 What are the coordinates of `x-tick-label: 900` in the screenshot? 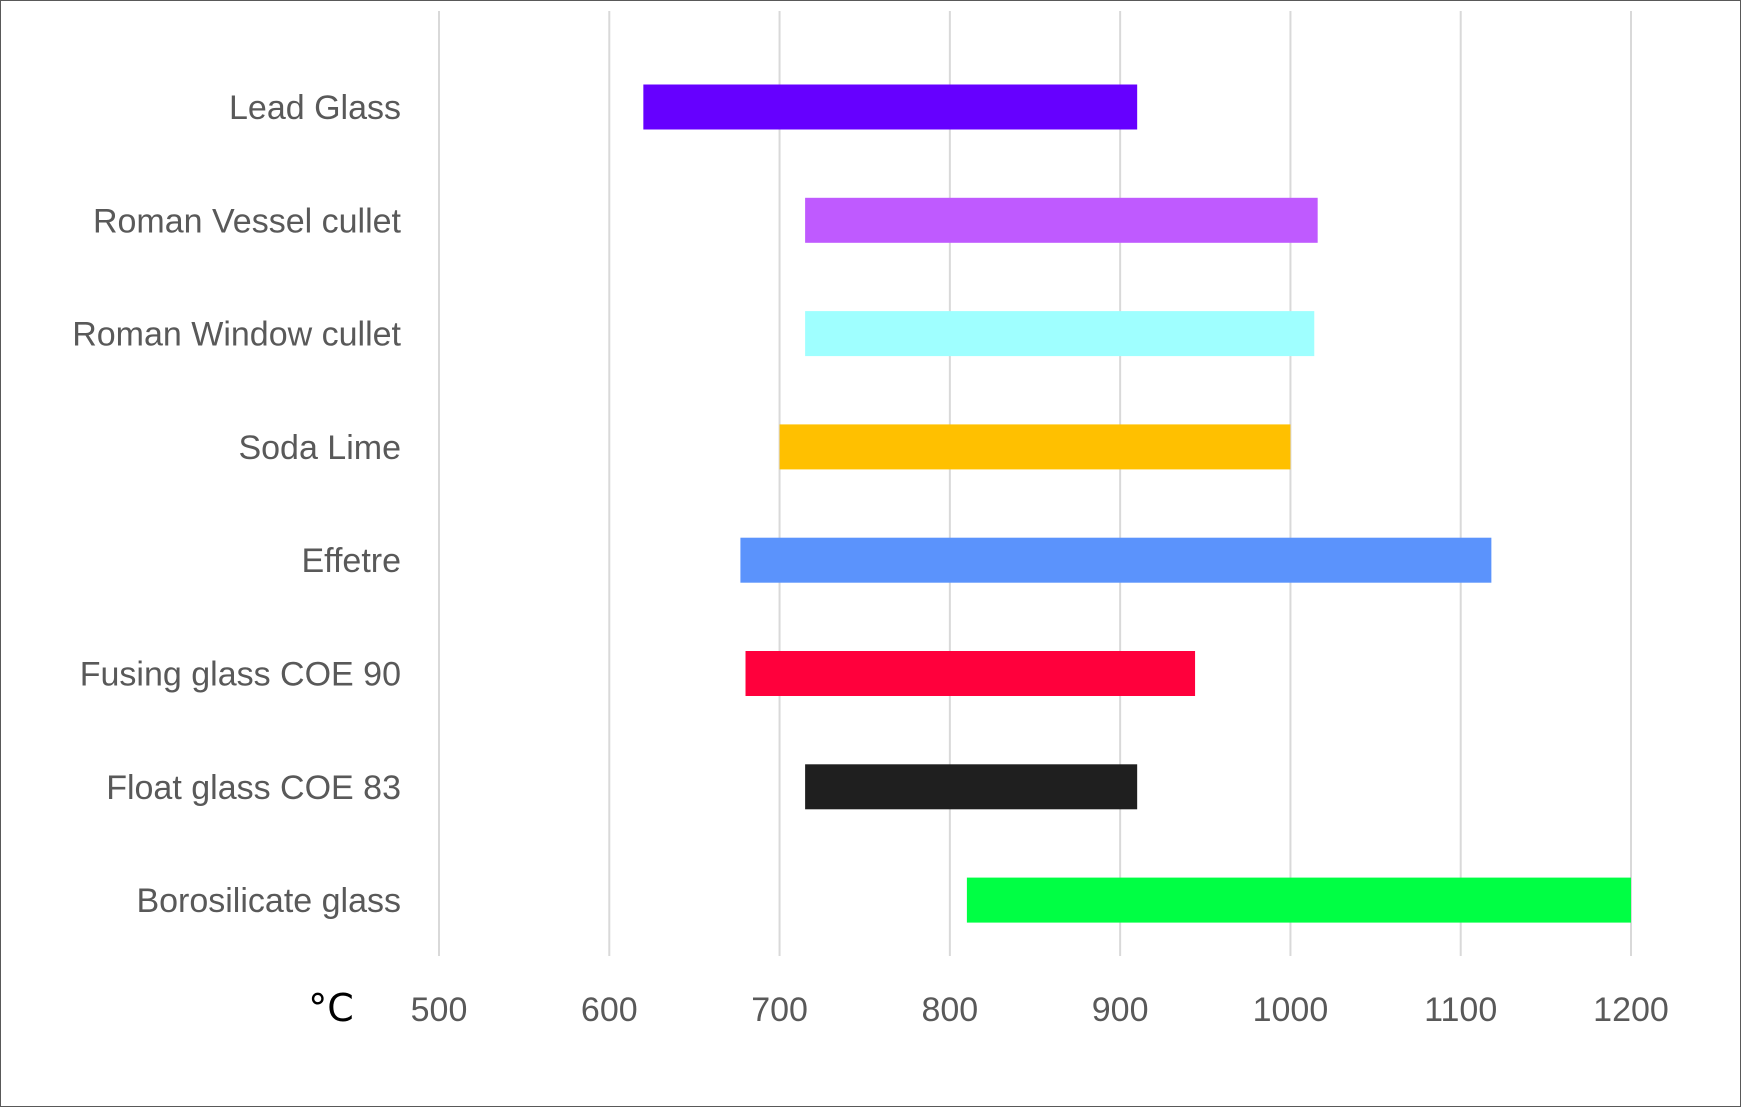 It's located at (1120, 1010).